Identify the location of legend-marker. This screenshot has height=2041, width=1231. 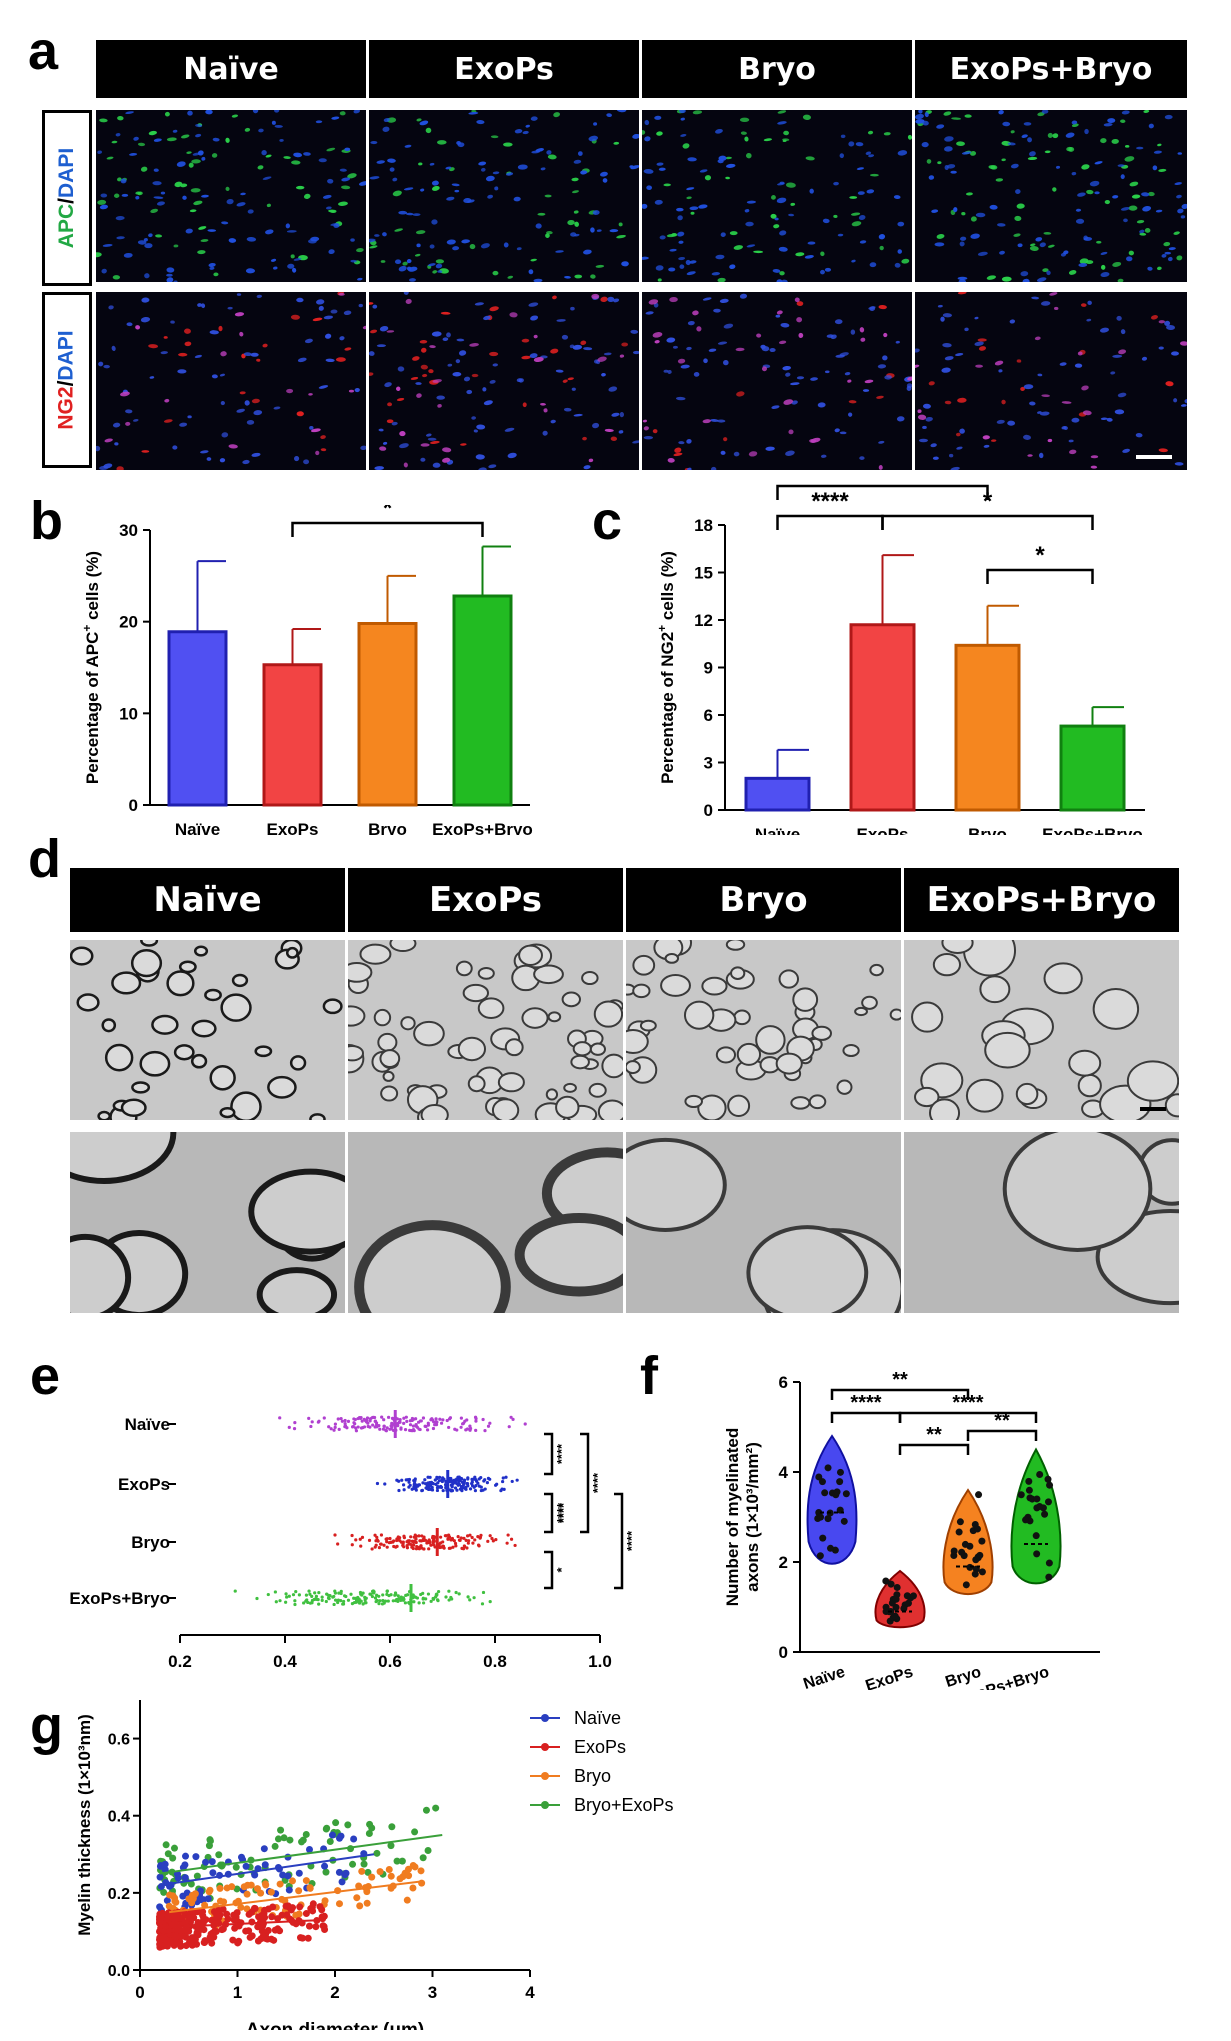
(545, 1776).